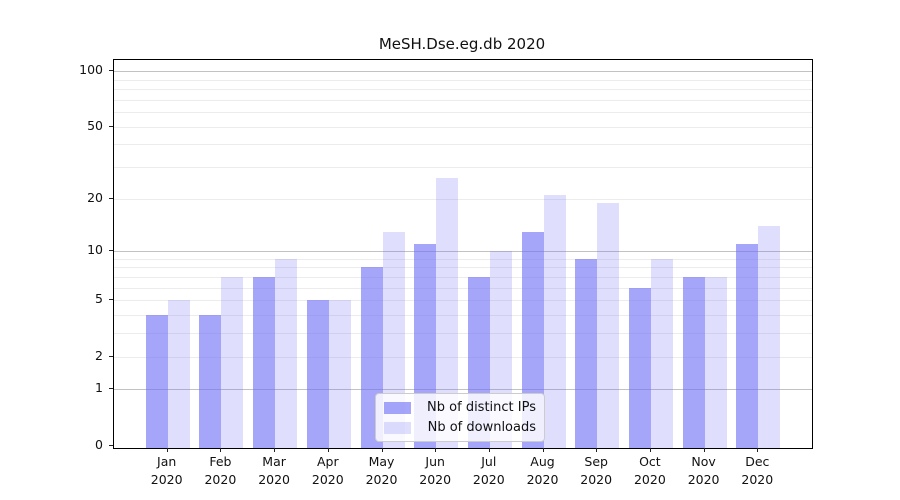  Describe the element at coordinates (608, 325) in the screenshot. I see `bar-downloads-sep` at that location.